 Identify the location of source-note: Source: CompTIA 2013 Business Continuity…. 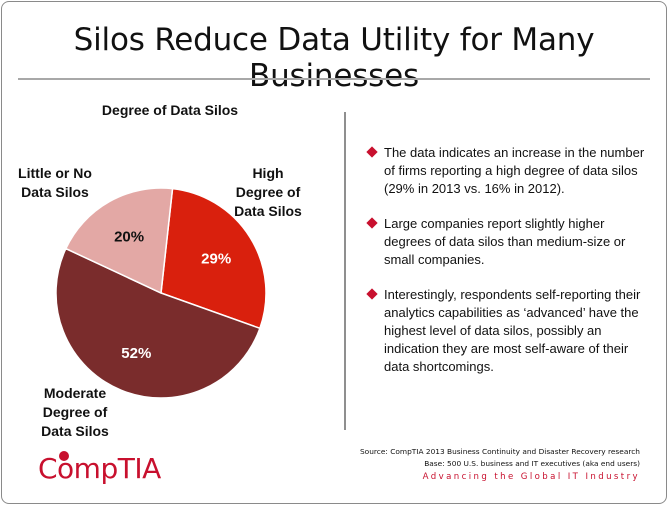
(500, 458).